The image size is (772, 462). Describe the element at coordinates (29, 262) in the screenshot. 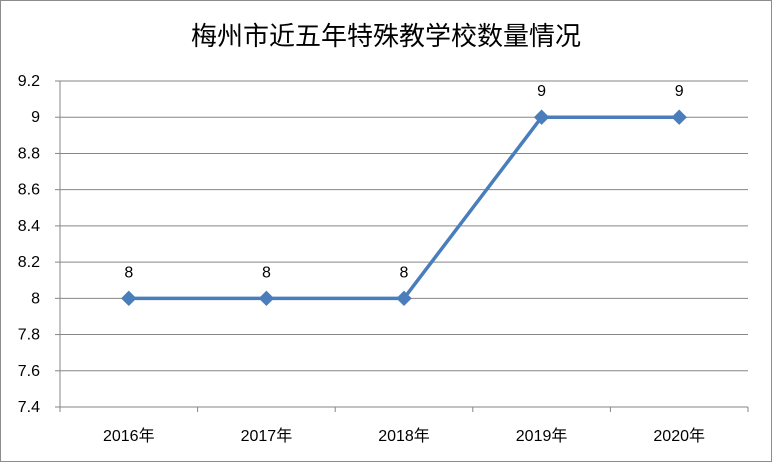

I see `y-tick-label: 8.2` at that location.